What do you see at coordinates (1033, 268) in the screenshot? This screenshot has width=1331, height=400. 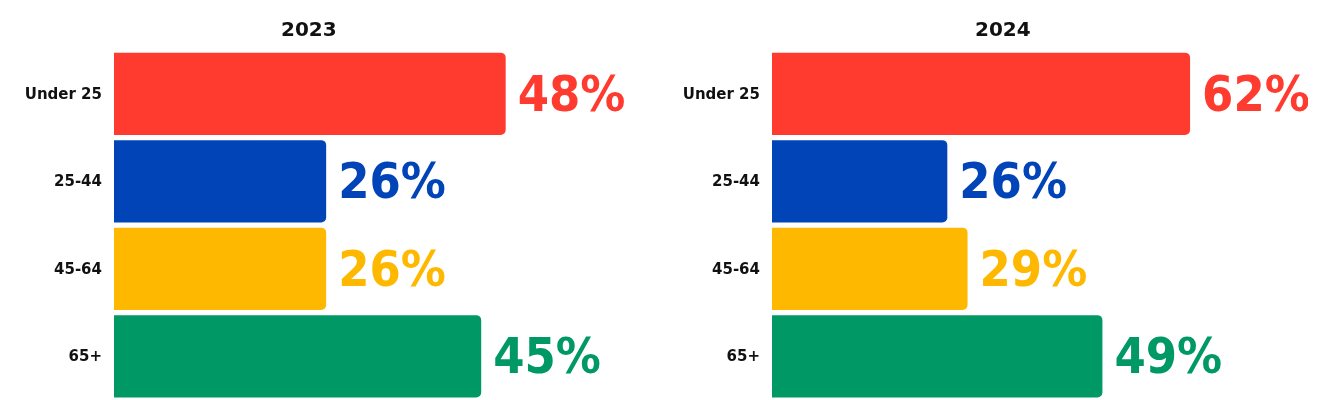 I see `data-label: 29%` at bounding box center [1033, 268].